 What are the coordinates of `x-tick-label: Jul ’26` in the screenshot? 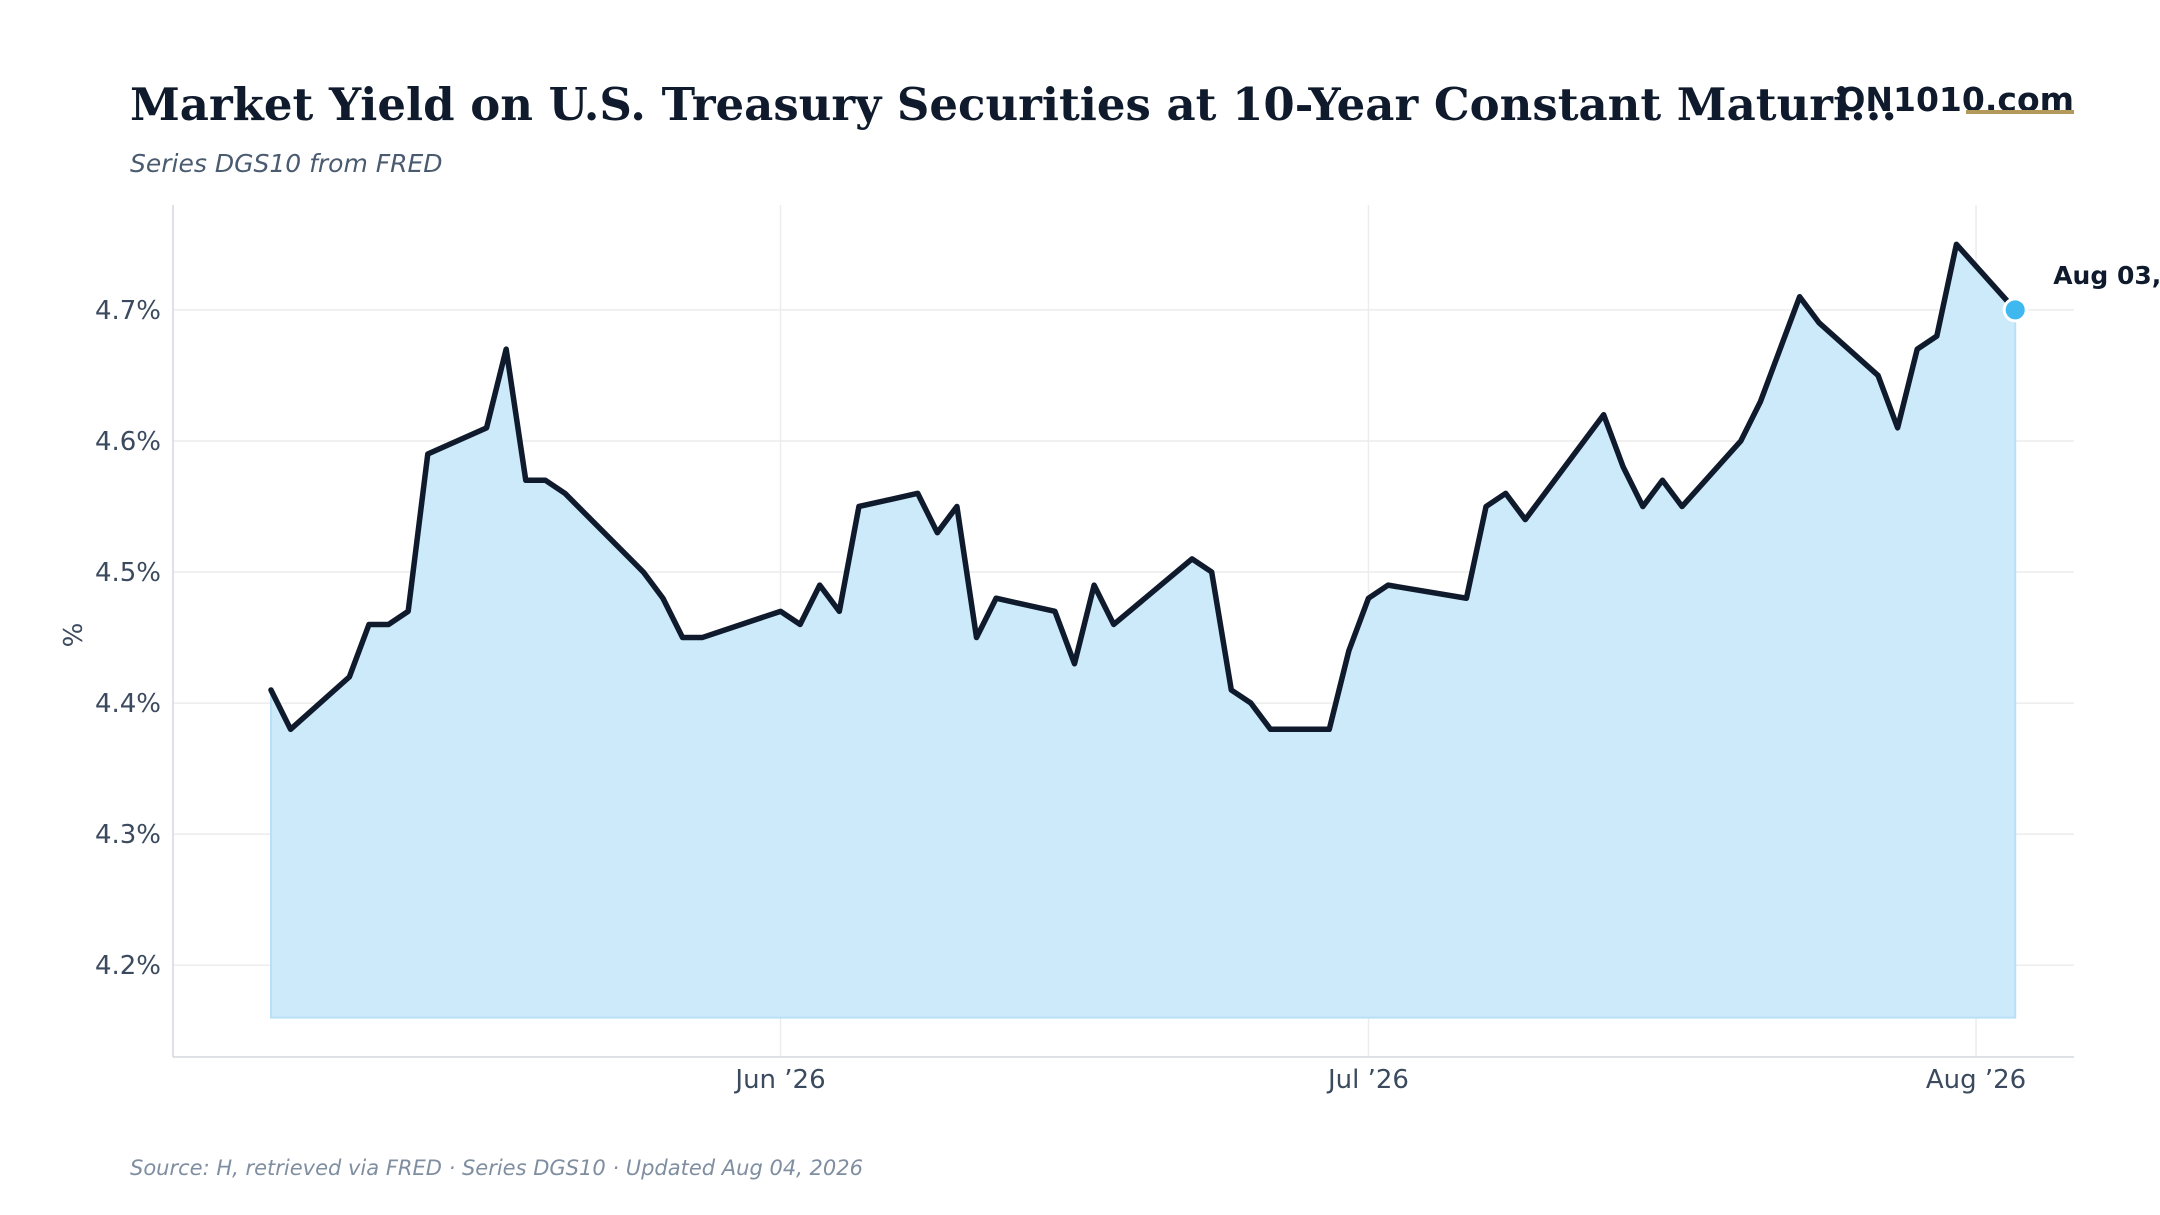 It's located at (1367, 1080).